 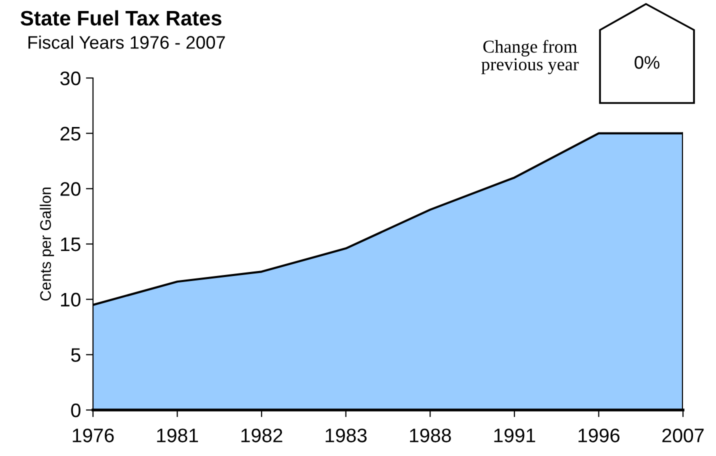 What do you see at coordinates (515, 435) in the screenshot?
I see `x-tick-label: 1991` at bounding box center [515, 435].